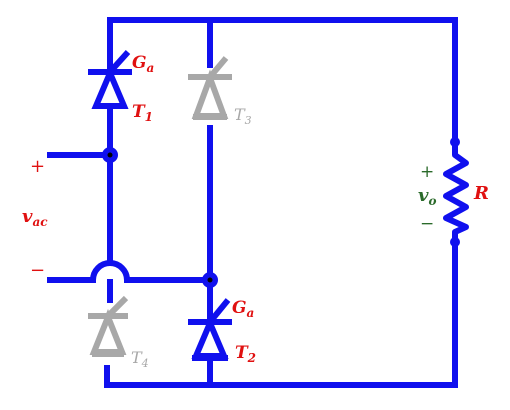 The width and height of the screenshot is (510, 410). I want to click on node-dot-upper-inner, so click(110, 155).